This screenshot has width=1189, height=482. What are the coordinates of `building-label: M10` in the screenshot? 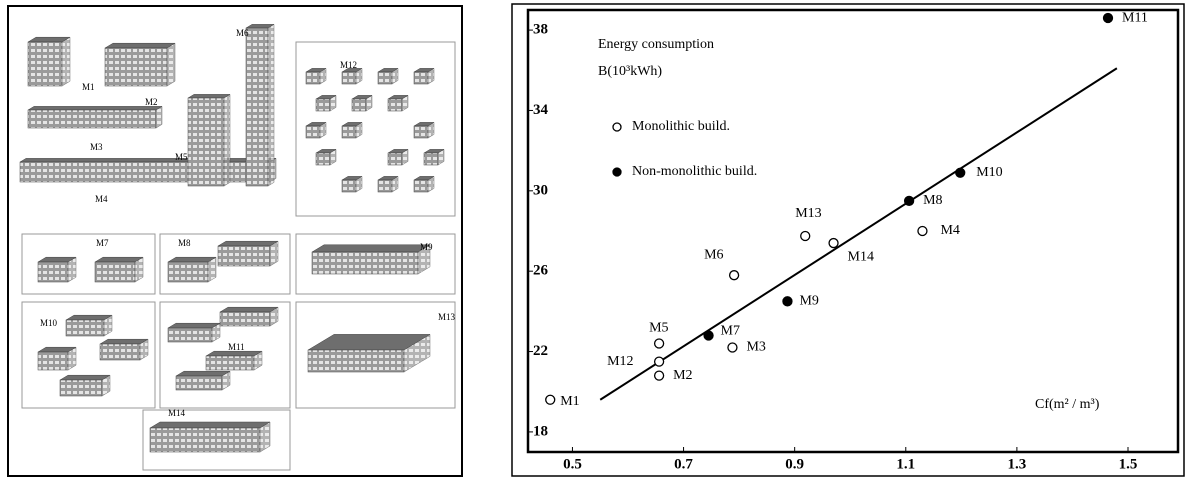 It's located at (49, 323).